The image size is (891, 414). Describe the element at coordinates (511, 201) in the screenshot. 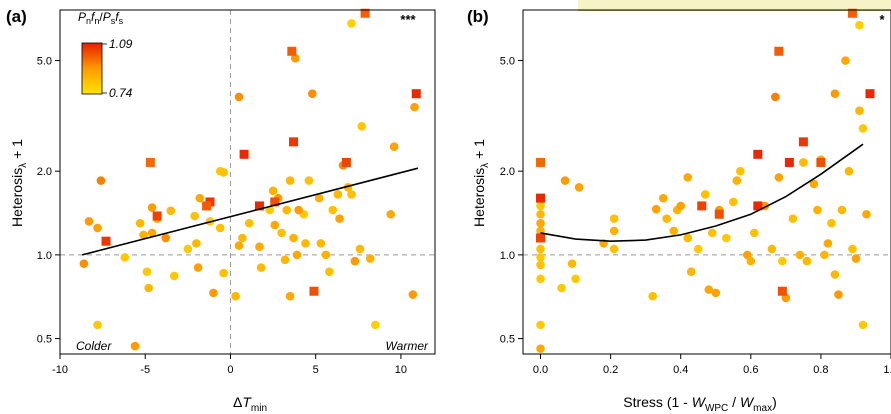

I see `y-ticks: 0.5 1.0 2.0 5.0` at that location.